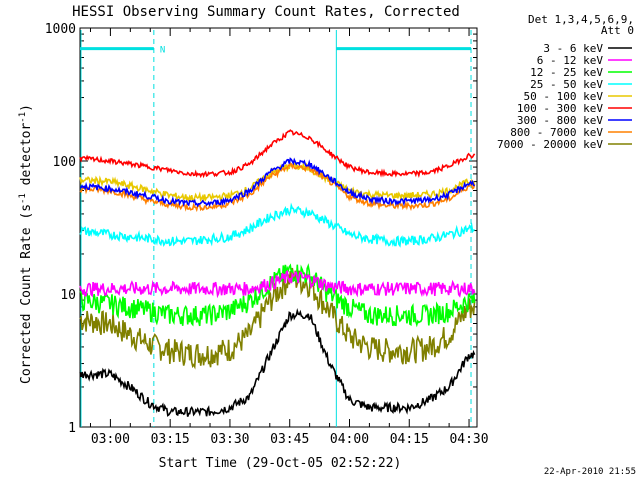 The image size is (640, 484). Describe the element at coordinates (23, 117) in the screenshot. I see `y-axis-label-sup2: -1` at that location.